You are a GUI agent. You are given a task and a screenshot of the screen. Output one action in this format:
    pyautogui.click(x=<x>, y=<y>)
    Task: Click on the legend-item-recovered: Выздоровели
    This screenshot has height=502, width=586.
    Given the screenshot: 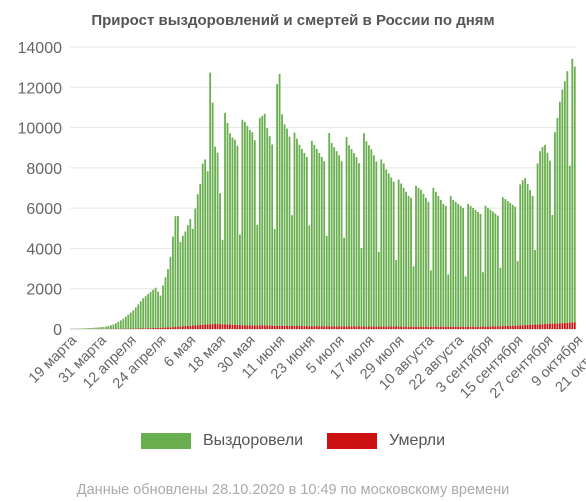 What is the action you would take?
    pyautogui.click(x=221, y=441)
    